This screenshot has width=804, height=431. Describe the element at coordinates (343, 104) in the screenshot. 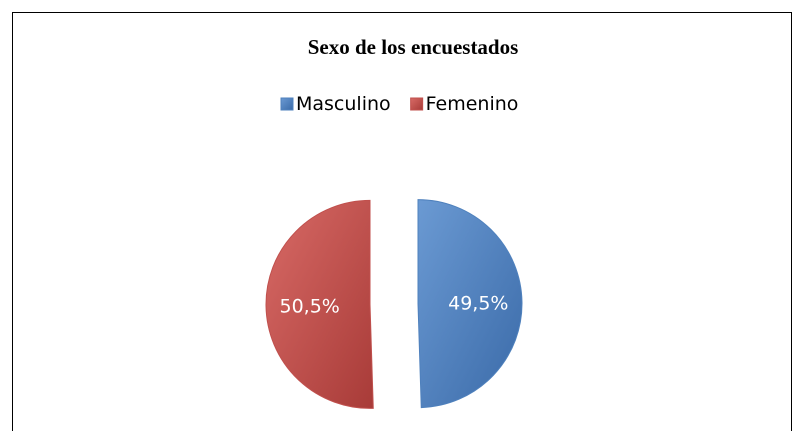

I see `legend-label: Masculino` at that location.